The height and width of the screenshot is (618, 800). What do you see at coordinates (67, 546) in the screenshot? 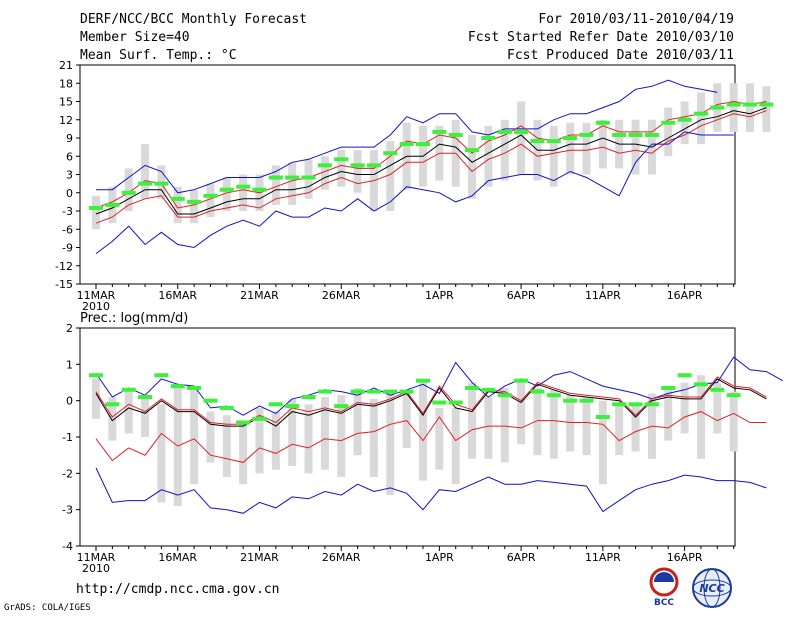
I see `precip-y-tick-label: -4` at bounding box center [67, 546].